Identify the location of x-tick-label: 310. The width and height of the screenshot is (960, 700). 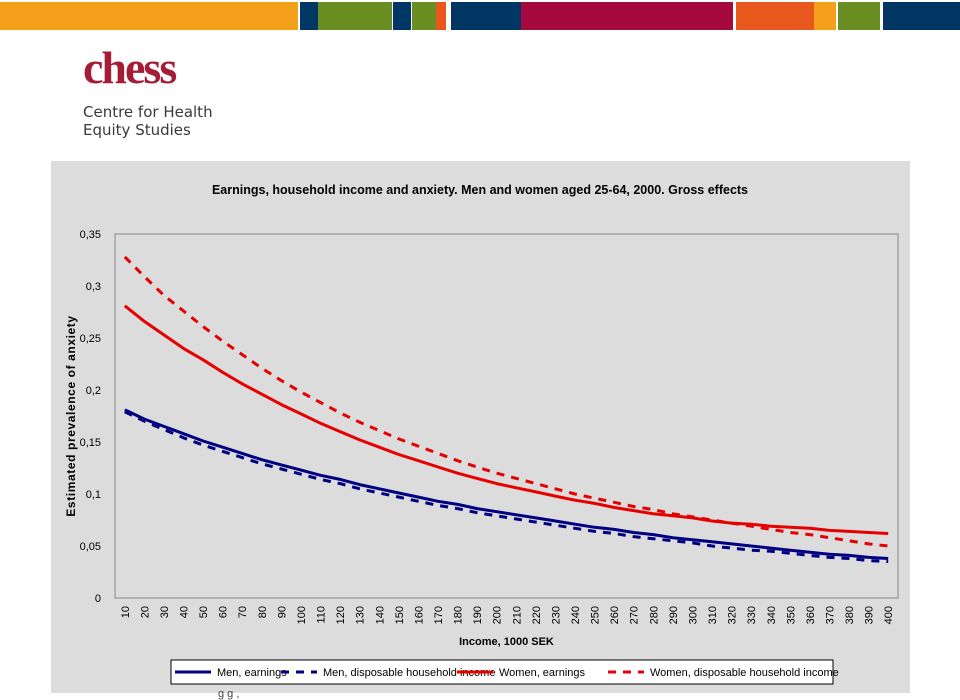
(713, 615).